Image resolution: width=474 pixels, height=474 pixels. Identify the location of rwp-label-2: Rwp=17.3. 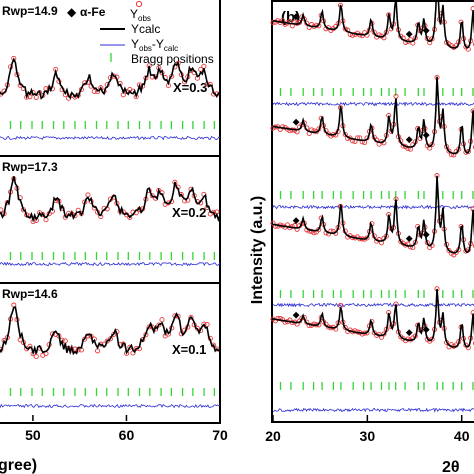
(30, 167).